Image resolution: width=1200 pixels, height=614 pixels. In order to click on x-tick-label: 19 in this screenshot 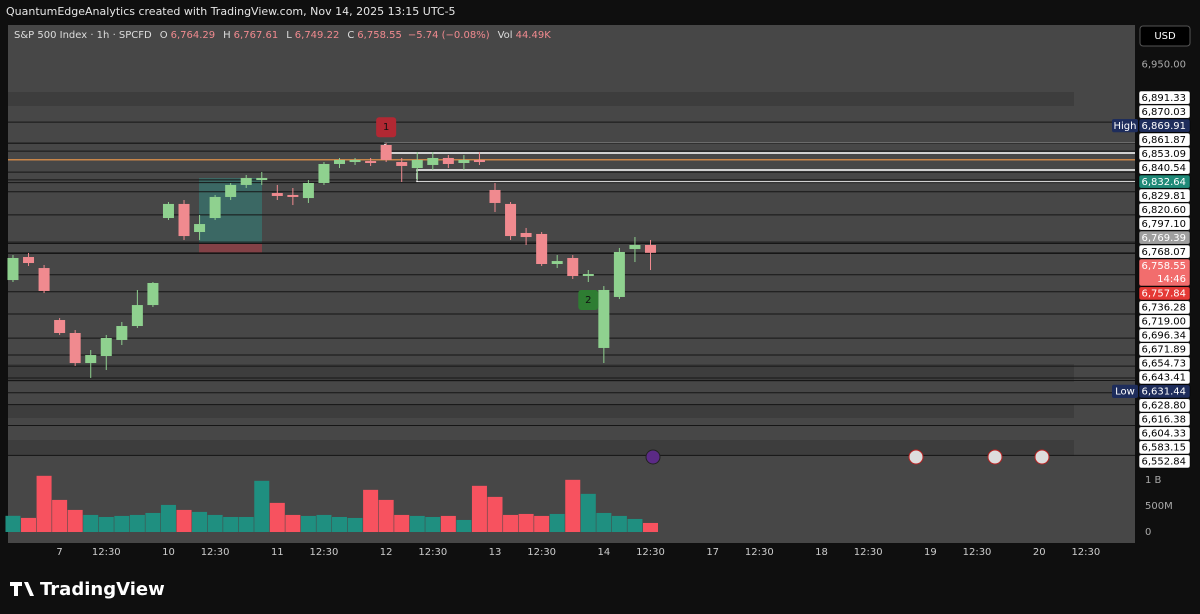, I will do `click(930, 552)`.